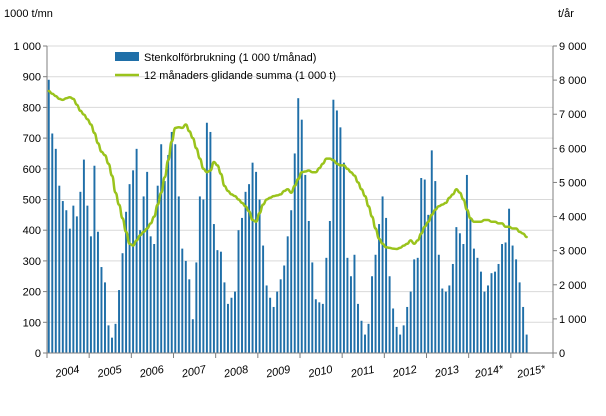 The width and height of the screenshot is (606, 416). I want to click on x-tick-label: 2005, so click(109, 371).